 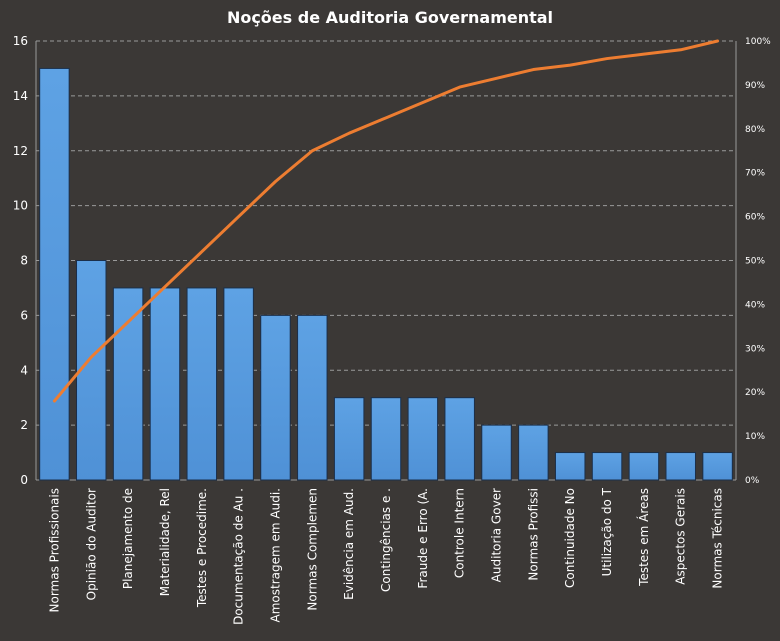 What do you see at coordinates (91, 544) in the screenshot?
I see `category-label: Opinião do Auditor` at bounding box center [91, 544].